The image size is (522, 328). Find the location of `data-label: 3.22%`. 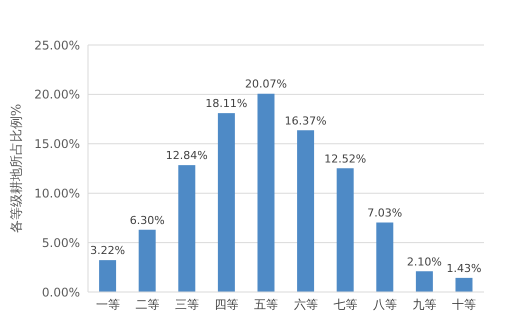

data-label: 3.22% is located at coordinates (108, 251).